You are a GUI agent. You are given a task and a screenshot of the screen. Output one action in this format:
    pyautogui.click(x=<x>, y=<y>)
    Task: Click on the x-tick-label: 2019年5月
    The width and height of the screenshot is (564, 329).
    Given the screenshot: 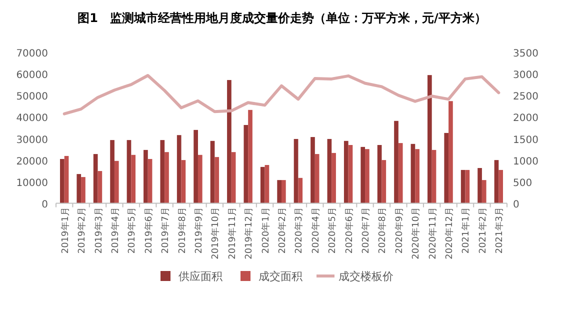 What is the action you would take?
    pyautogui.click(x=132, y=230)
    